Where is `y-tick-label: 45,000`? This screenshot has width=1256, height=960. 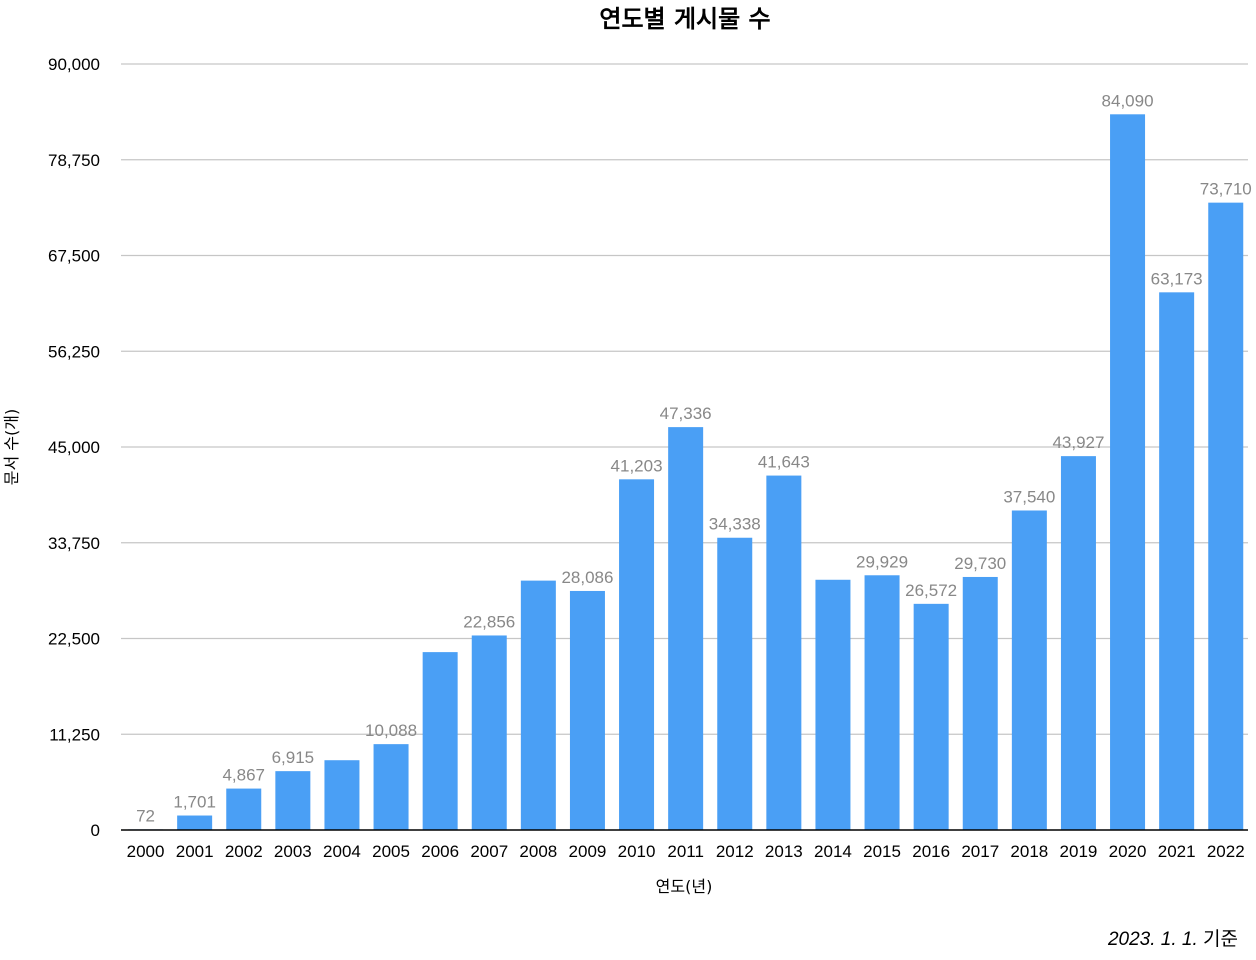 y-tick-label: 45,000 is located at coordinates (74, 447).